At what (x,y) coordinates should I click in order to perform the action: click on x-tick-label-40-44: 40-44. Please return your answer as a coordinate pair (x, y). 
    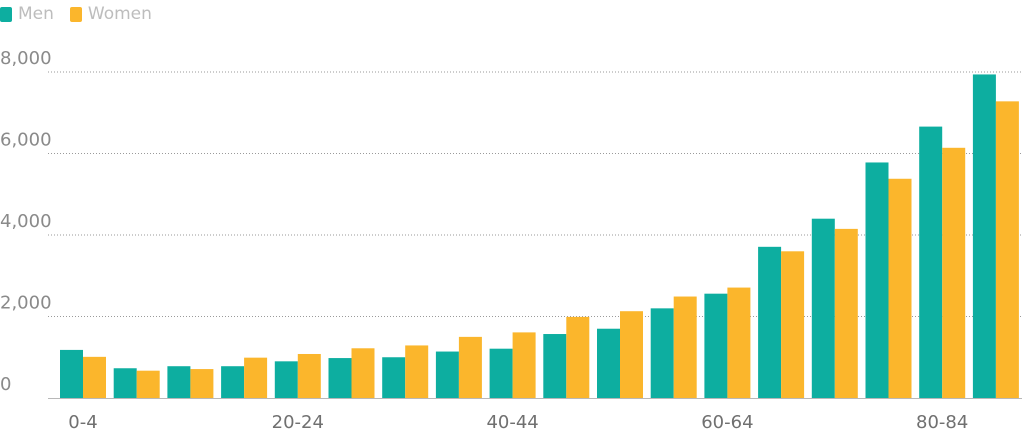
    Looking at the image, I should click on (512, 422).